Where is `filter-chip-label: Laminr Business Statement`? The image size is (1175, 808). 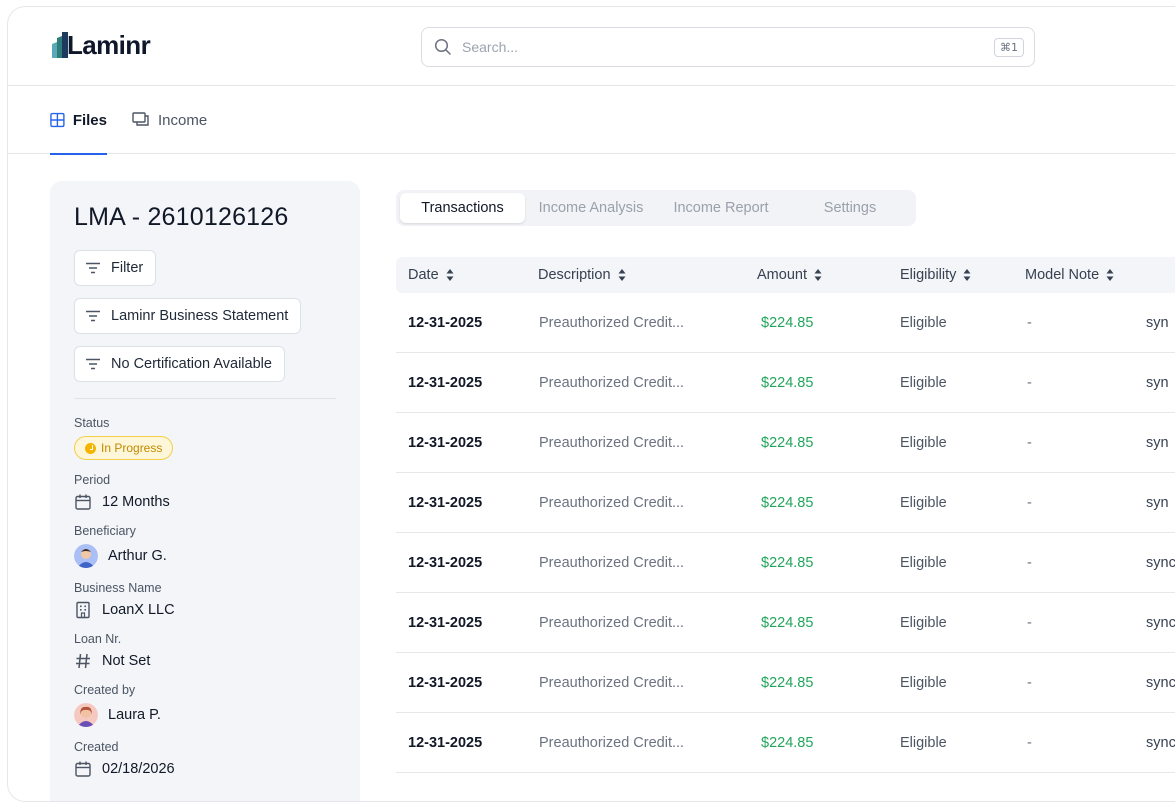 filter-chip-label: Laminr Business Statement is located at coordinates (200, 316).